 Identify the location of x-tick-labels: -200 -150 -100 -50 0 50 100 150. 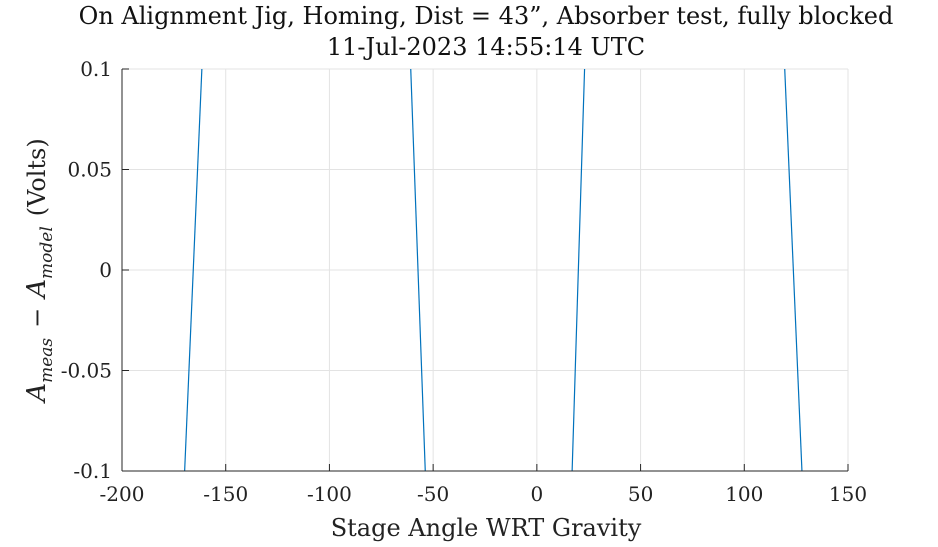
(484, 494).